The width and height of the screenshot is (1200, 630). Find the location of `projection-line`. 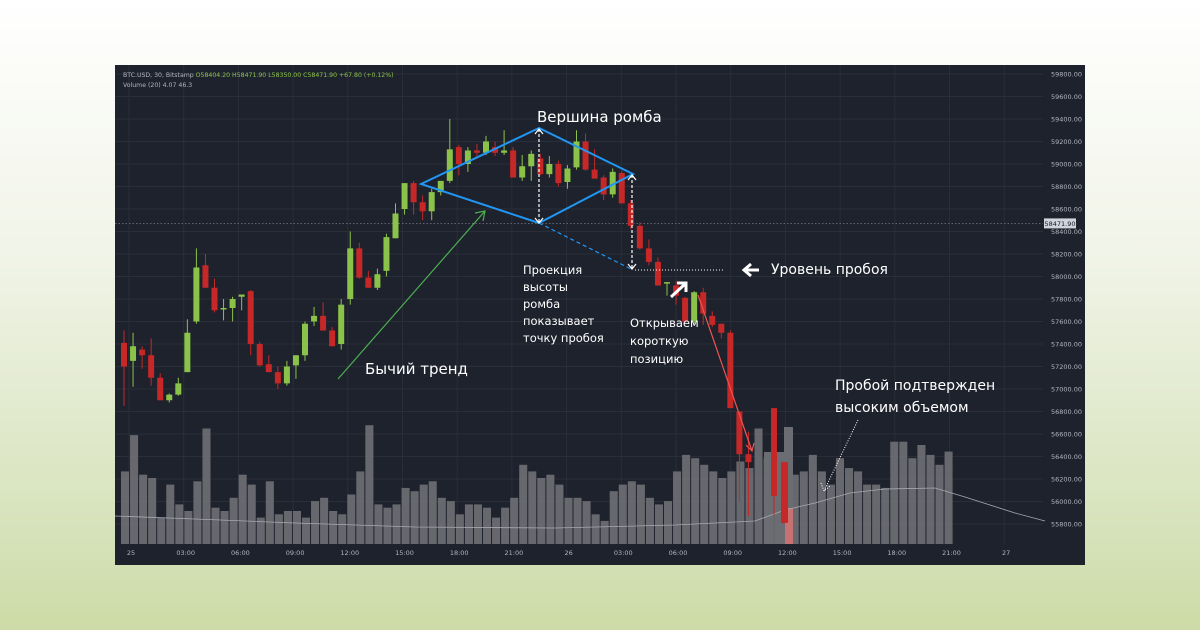

projection-line is located at coordinates (586, 246).